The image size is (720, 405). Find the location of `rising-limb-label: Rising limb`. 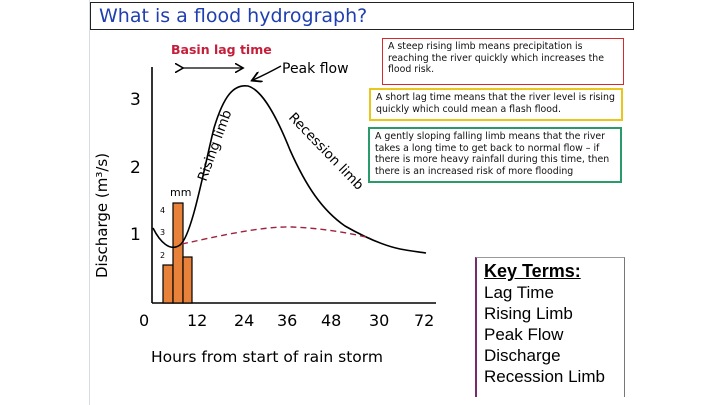

rising-limb-label: Rising limb is located at coordinates (215, 146).